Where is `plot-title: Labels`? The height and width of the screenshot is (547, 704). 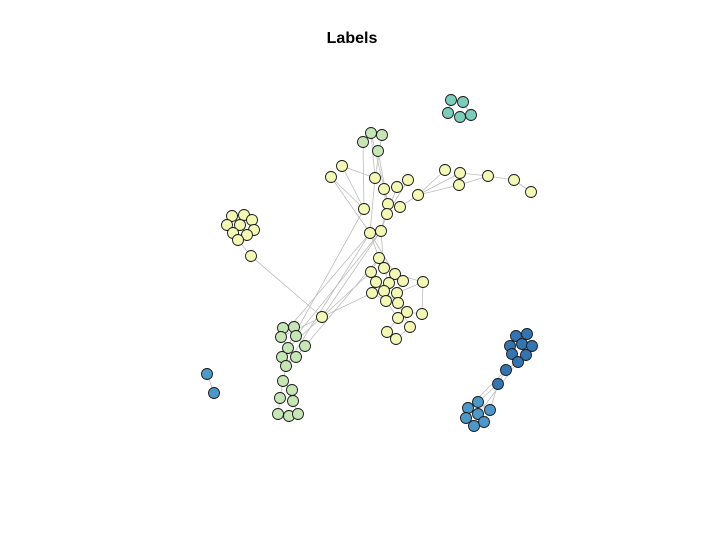
plot-title: Labels is located at coordinates (352, 38).